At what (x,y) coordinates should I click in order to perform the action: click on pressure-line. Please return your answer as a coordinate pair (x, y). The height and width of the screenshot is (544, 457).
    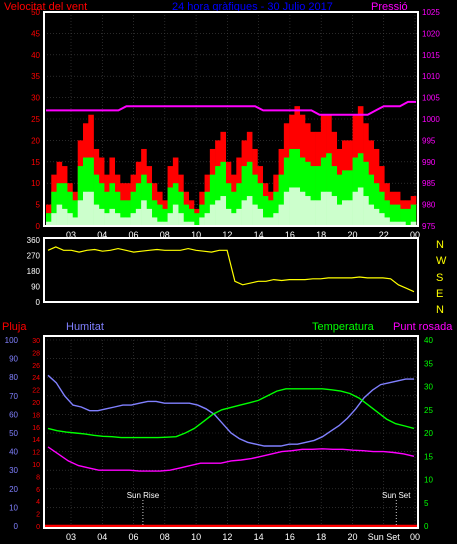
    Looking at the image, I should click on (231, 108).